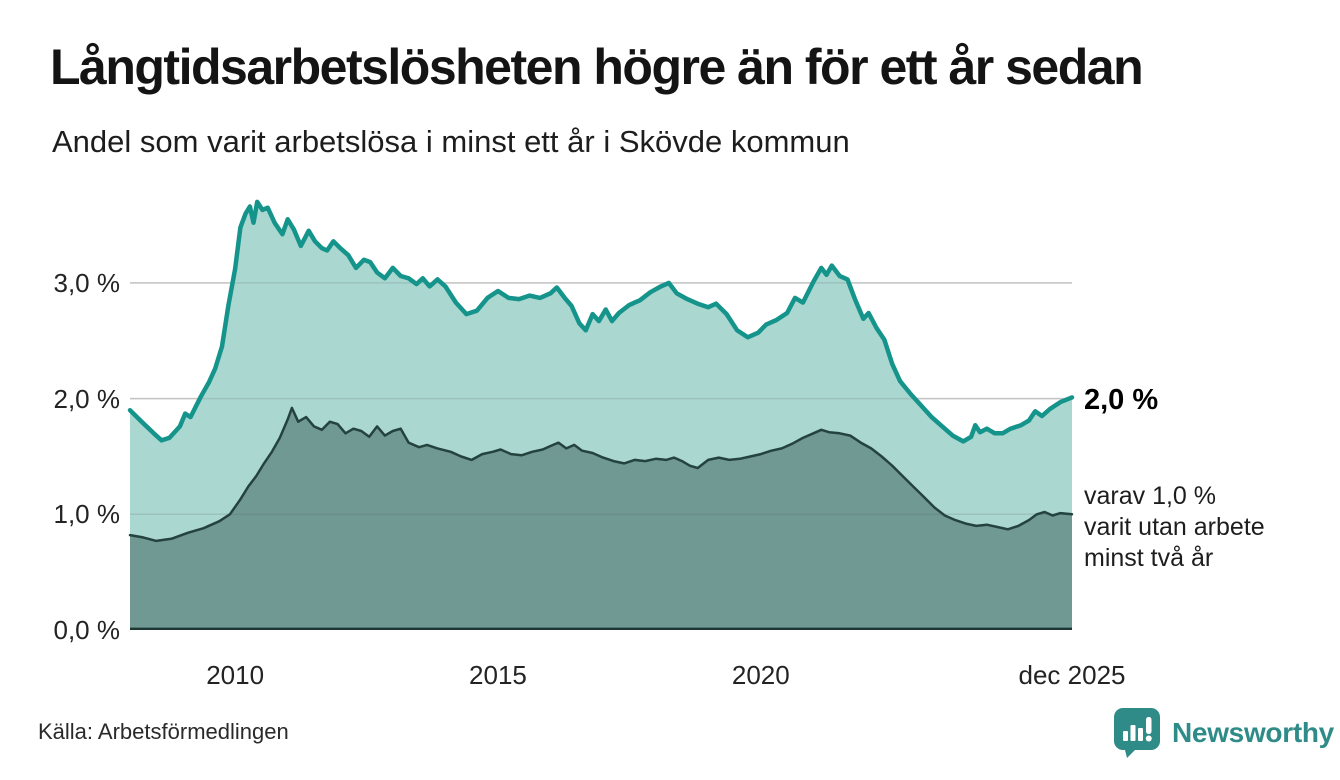 The height and width of the screenshot is (780, 1340). Describe the element at coordinates (1150, 496) in the screenshot. I see `annotation-two-year-line1: varav 1,0 %` at that location.